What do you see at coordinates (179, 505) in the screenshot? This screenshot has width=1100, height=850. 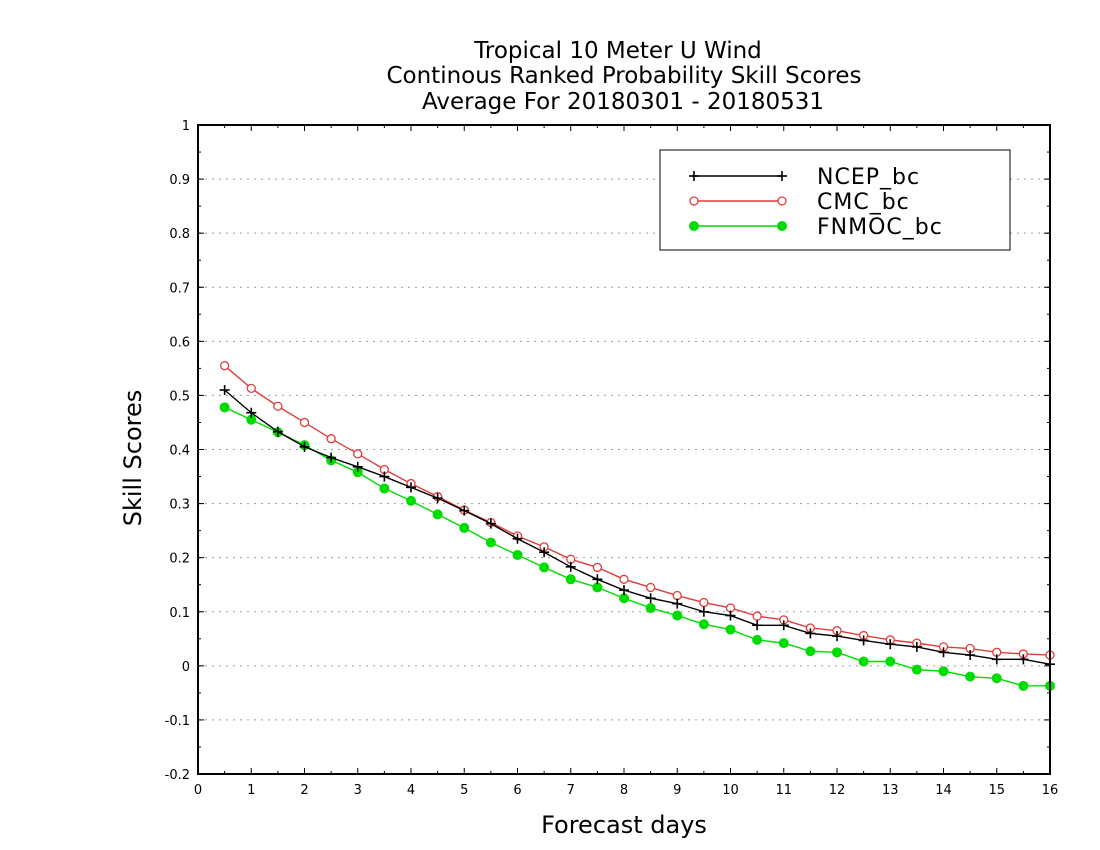 I see `y-tick-label: 0.3` at bounding box center [179, 505].